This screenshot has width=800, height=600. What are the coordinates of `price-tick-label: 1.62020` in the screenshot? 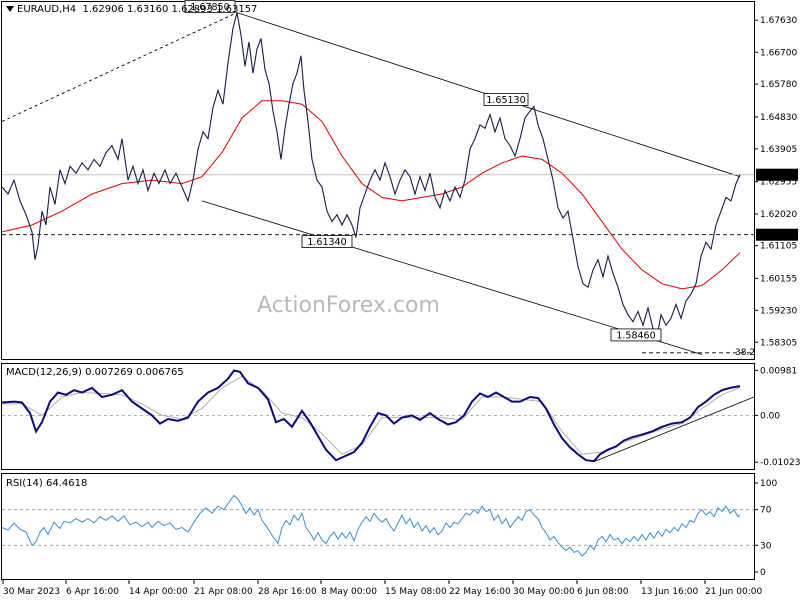 It's located at (778, 215).